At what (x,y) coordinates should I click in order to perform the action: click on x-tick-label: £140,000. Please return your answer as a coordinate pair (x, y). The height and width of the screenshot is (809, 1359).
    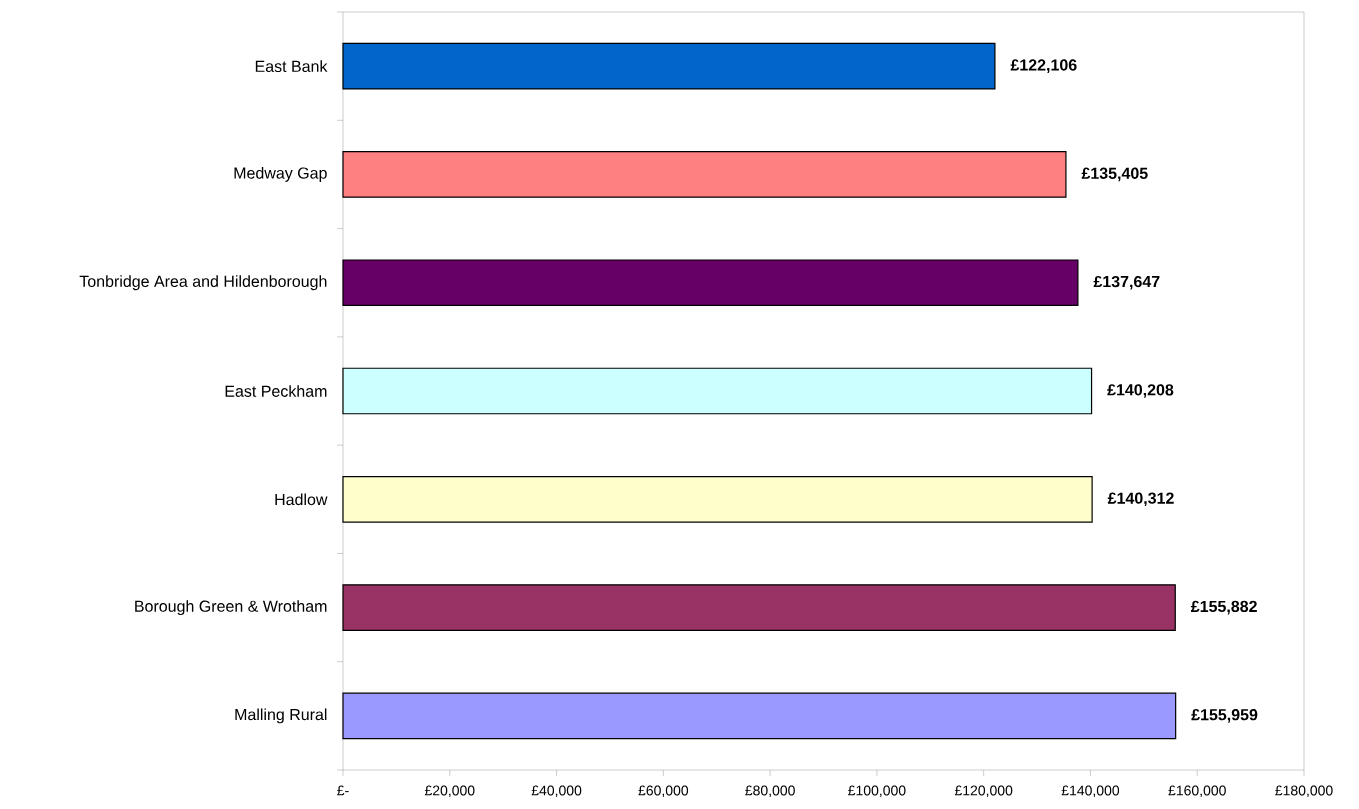
    Looking at the image, I should click on (1090, 791).